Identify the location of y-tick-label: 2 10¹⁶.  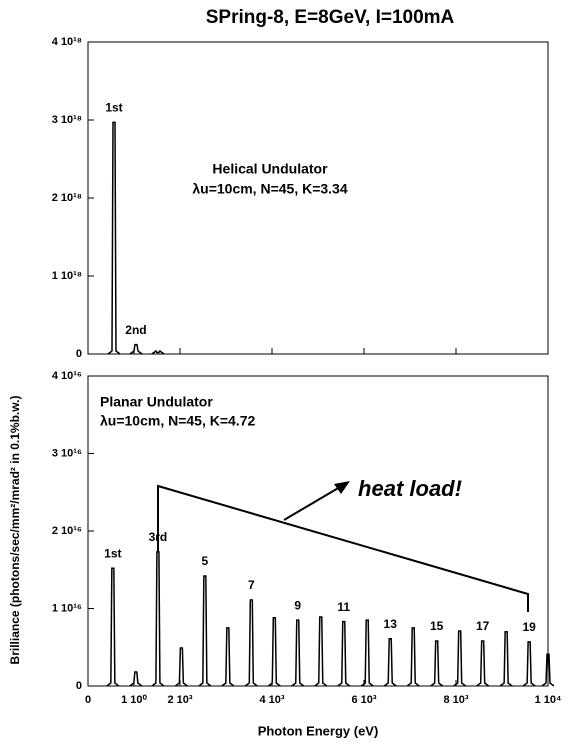
(67, 531).